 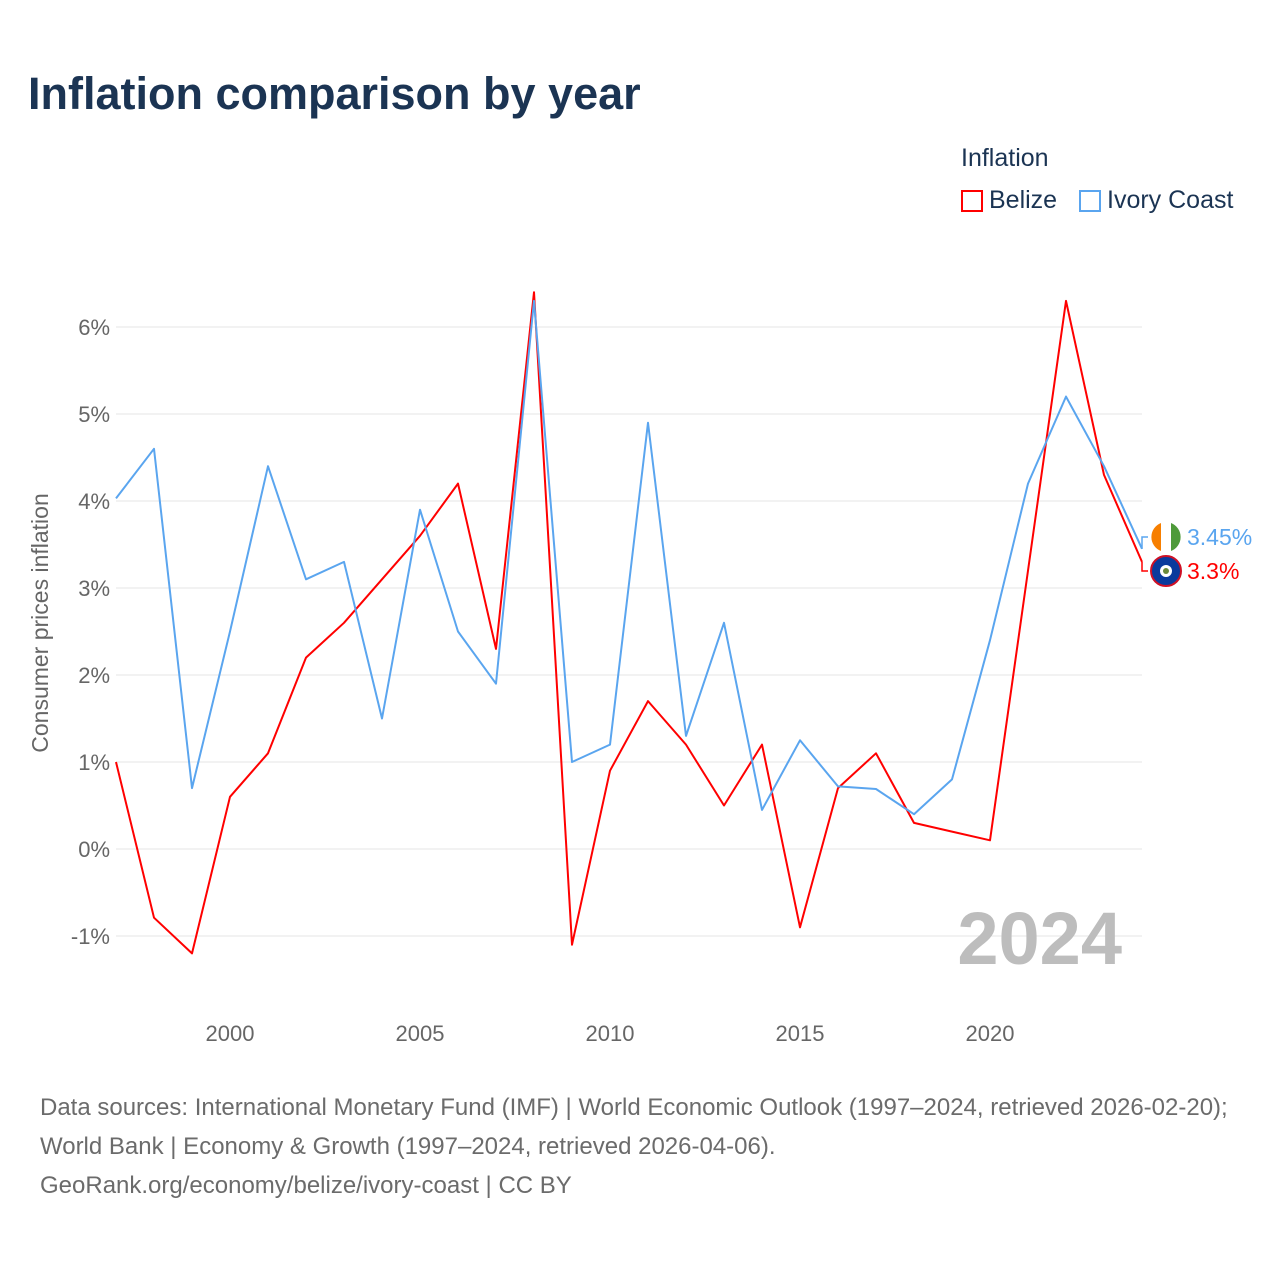 What do you see at coordinates (990, 1033) in the screenshot?
I see `x-tick-label: 2020` at bounding box center [990, 1033].